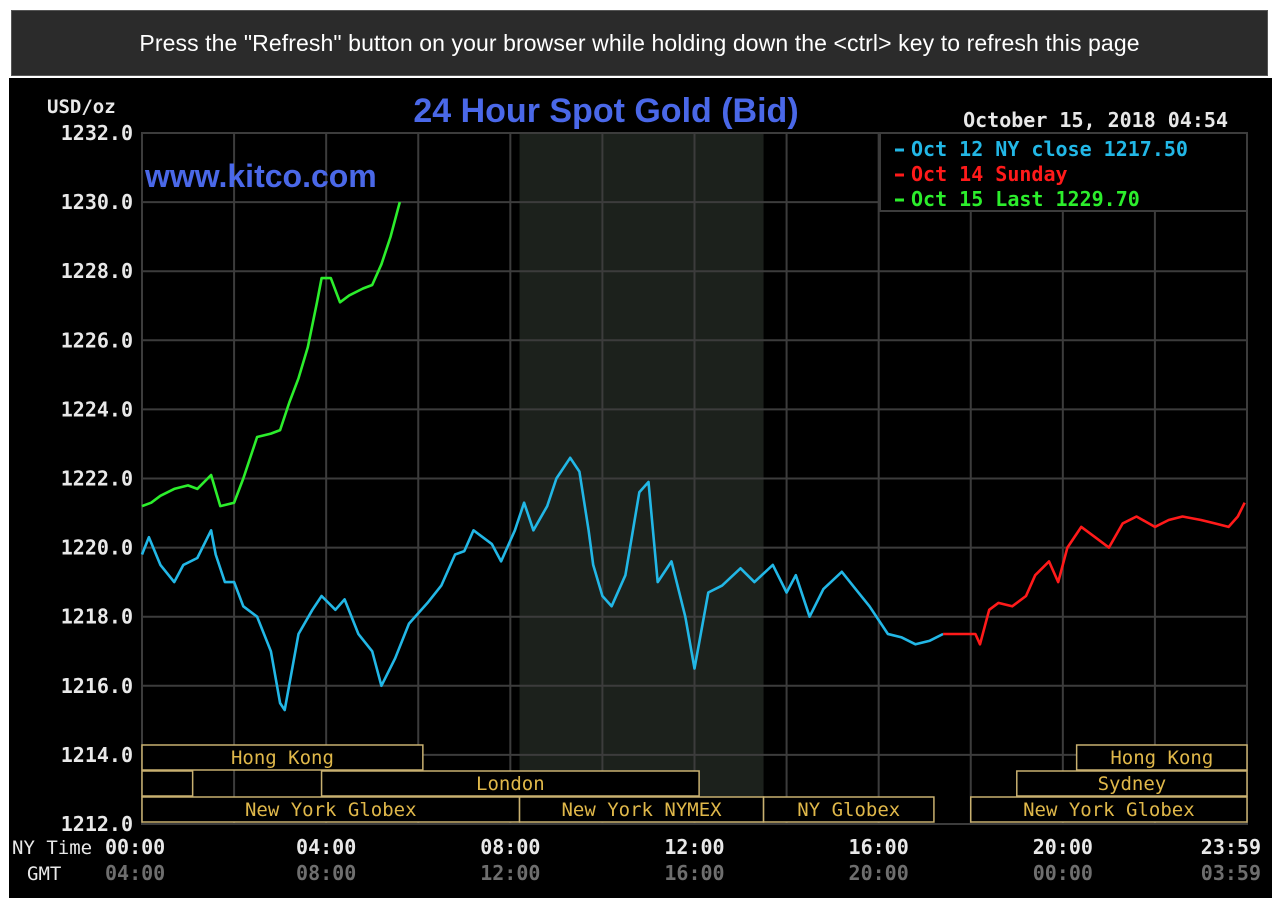 This screenshot has height=901, width=1281. What do you see at coordinates (44, 874) in the screenshot?
I see `x-axis-row-label: GMT` at bounding box center [44, 874].